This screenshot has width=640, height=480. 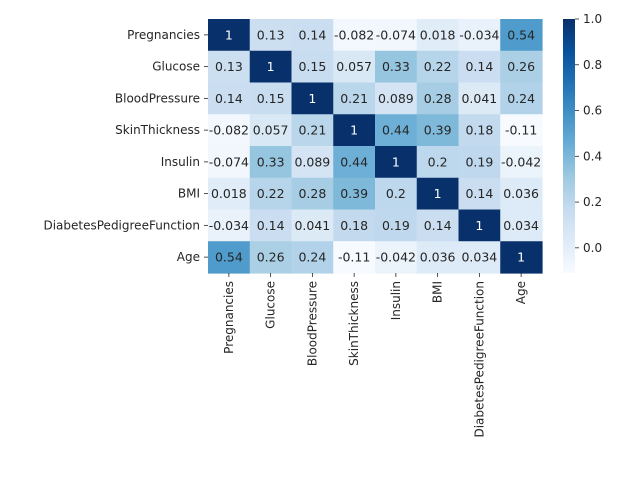 What do you see at coordinates (354, 323) in the screenshot?
I see `x-tick-label: SkinThickness` at bounding box center [354, 323].